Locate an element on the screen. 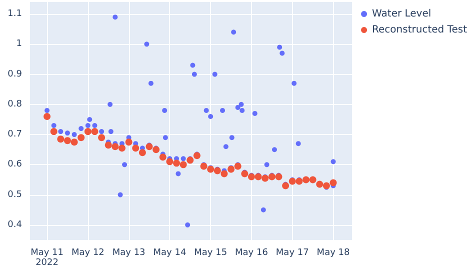 This screenshot has height=268, width=474. x-tick-label: May 12 is located at coordinates (87, 253).